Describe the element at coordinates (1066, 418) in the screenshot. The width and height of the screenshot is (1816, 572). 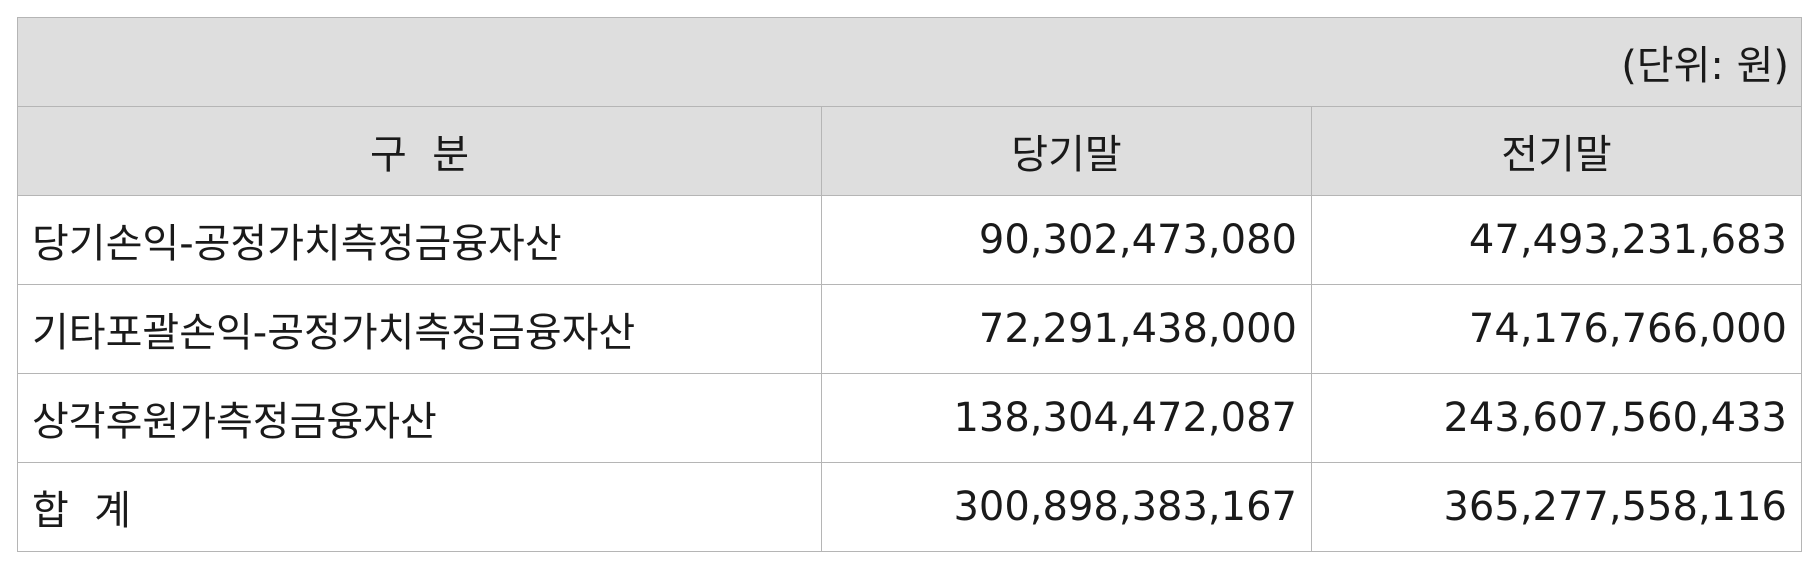
I see `row-current-value: 138,304,472,087` at that location.